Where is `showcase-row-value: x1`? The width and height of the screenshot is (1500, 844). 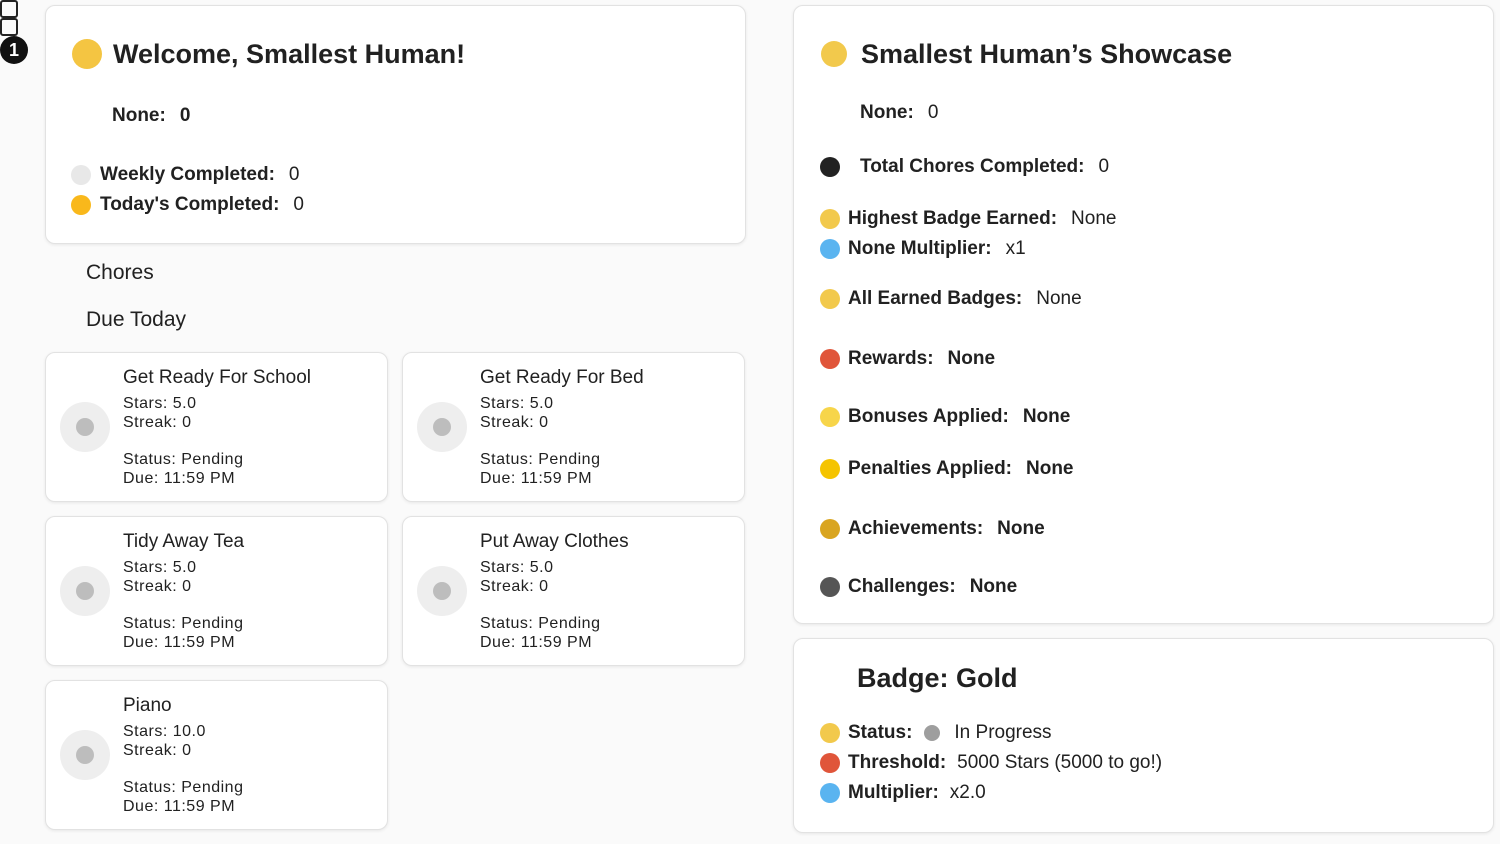 showcase-row-value: x1 is located at coordinates (1015, 248).